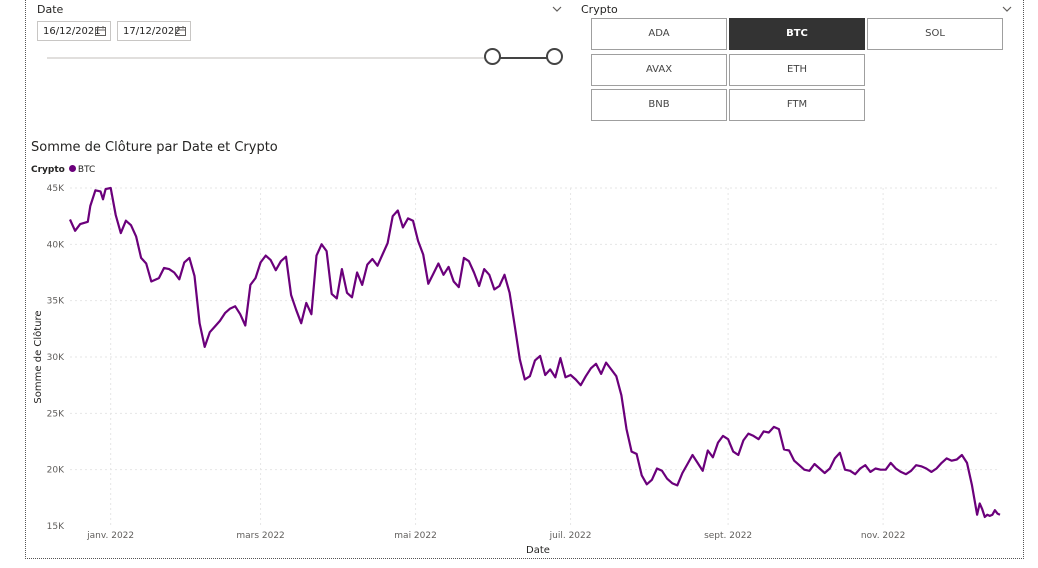 The height and width of the screenshot is (568, 1038). What do you see at coordinates (50, 9) in the screenshot?
I see `date-slicer-title: Date` at bounding box center [50, 9].